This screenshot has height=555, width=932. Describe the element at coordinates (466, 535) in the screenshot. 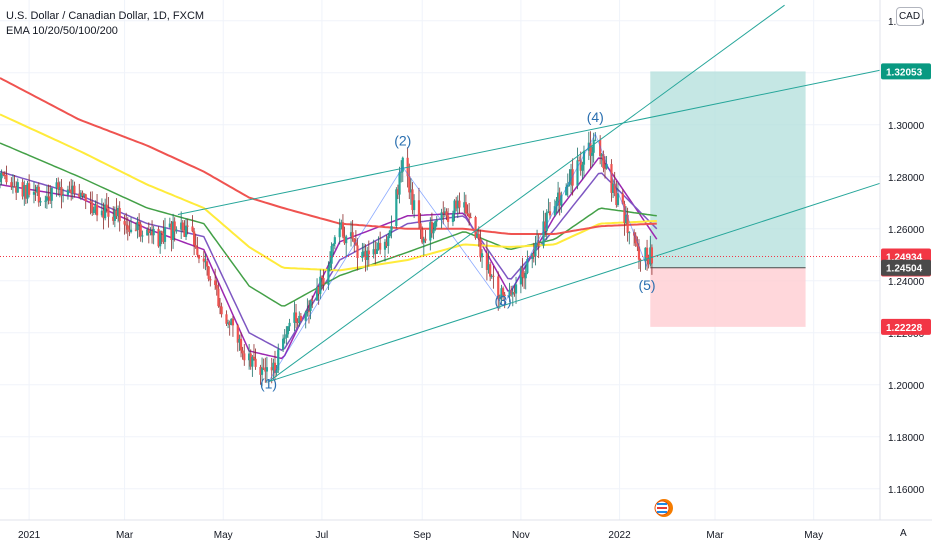

I see `time-axis-bg` at that location.